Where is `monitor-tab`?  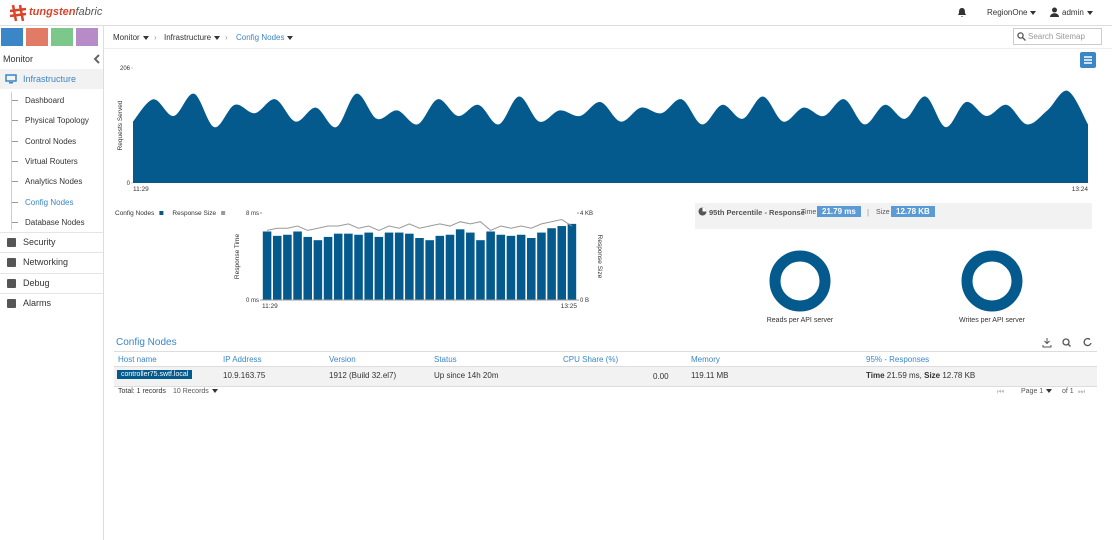 monitor-tab is located at coordinates (12, 37).